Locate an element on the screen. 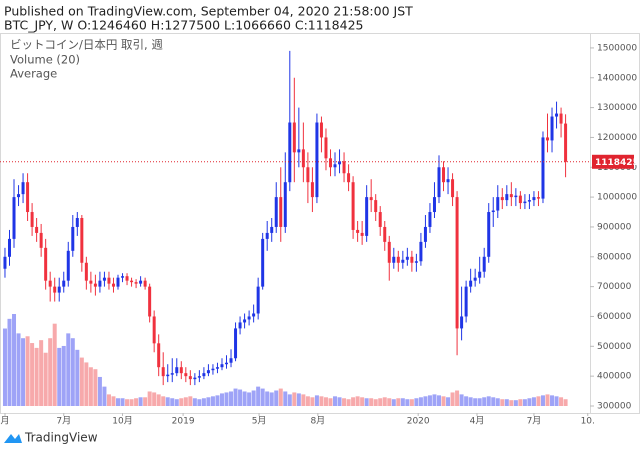  legend-average: Average is located at coordinates (33, 74).